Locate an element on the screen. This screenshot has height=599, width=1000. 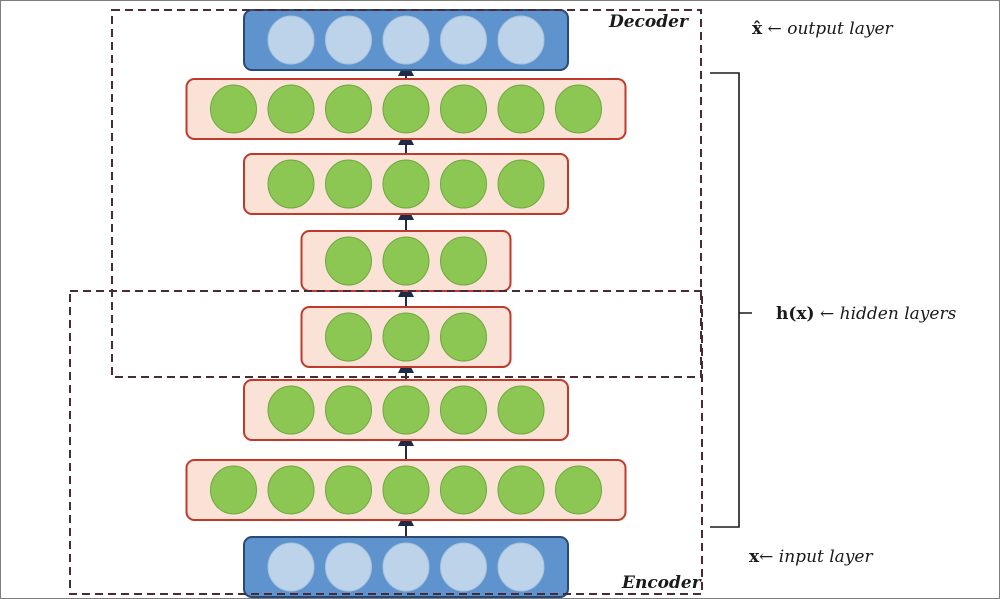
output-arrow: ← is located at coordinates (774, 29).